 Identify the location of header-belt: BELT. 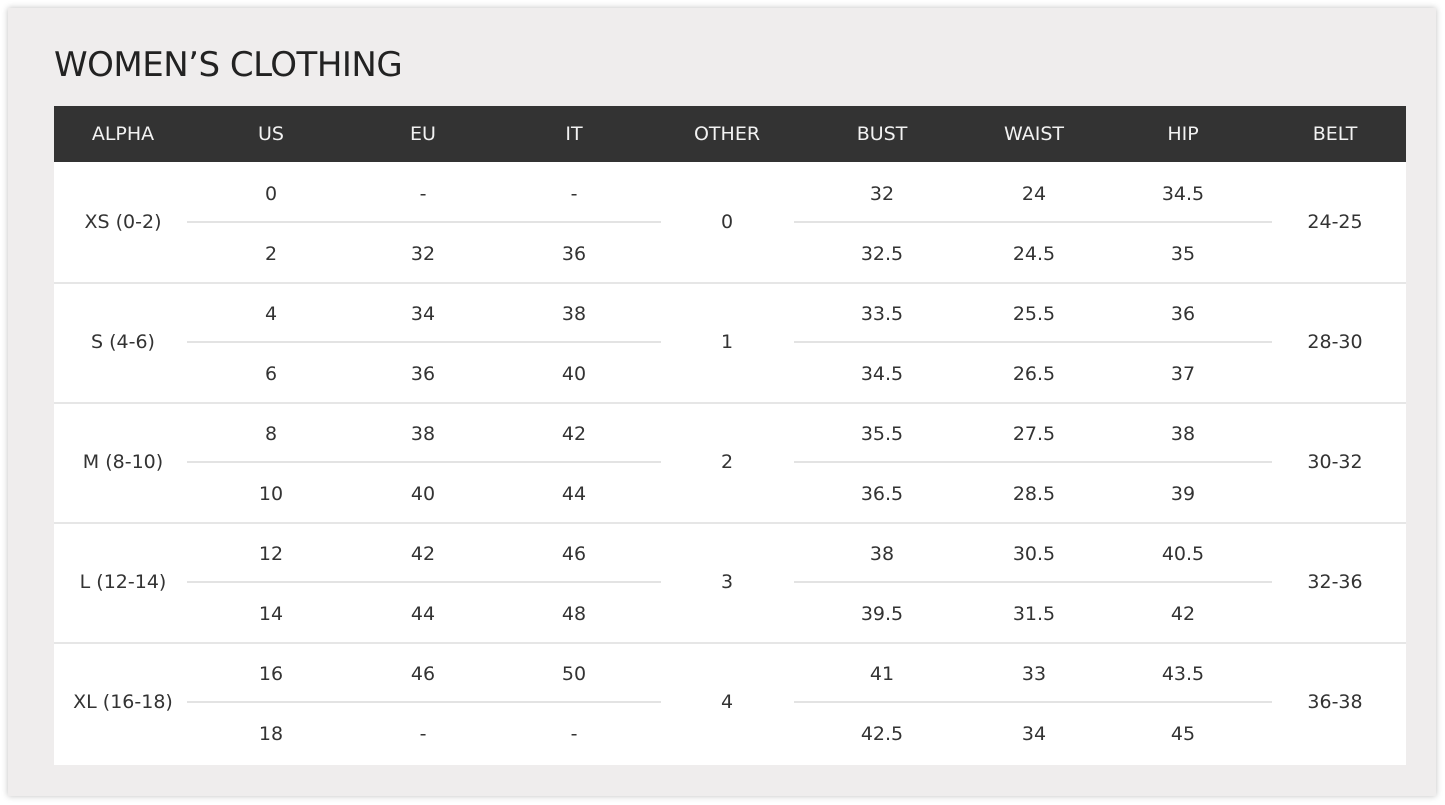
(1335, 134).